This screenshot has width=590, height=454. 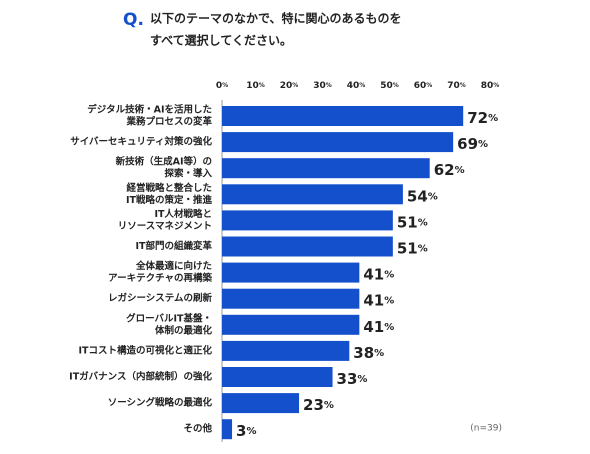 I want to click on value-label: 72%, so click(x=482, y=118).